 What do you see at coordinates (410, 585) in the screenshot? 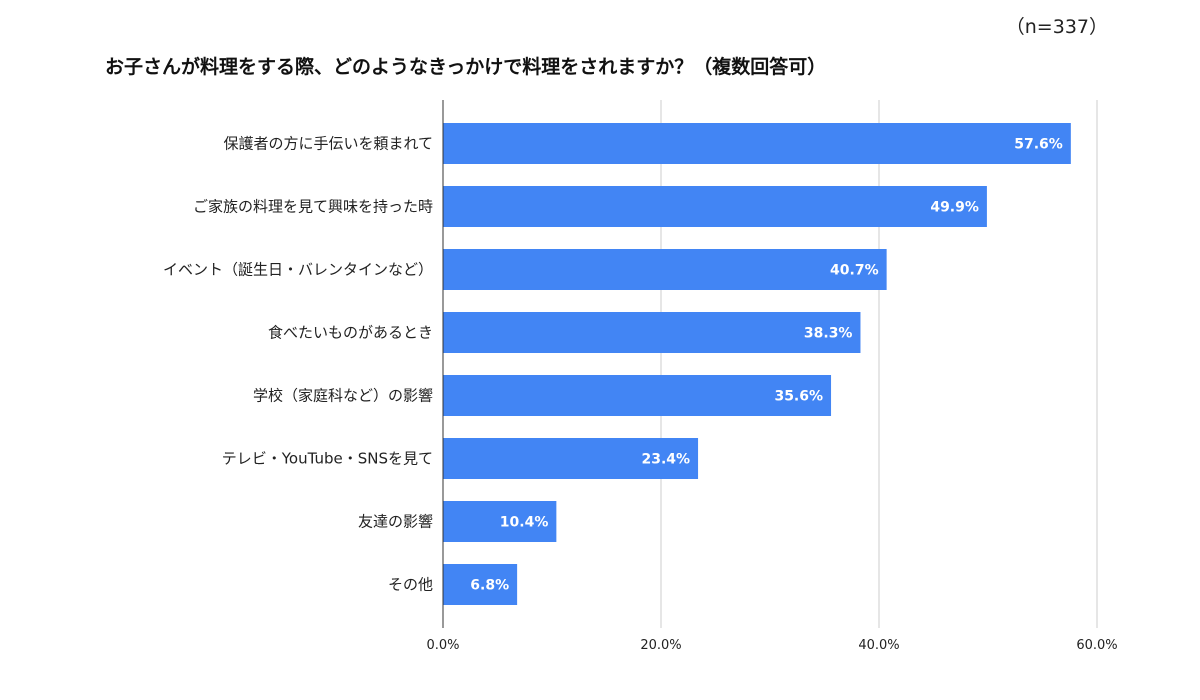
I see `category-label: その他` at bounding box center [410, 585].